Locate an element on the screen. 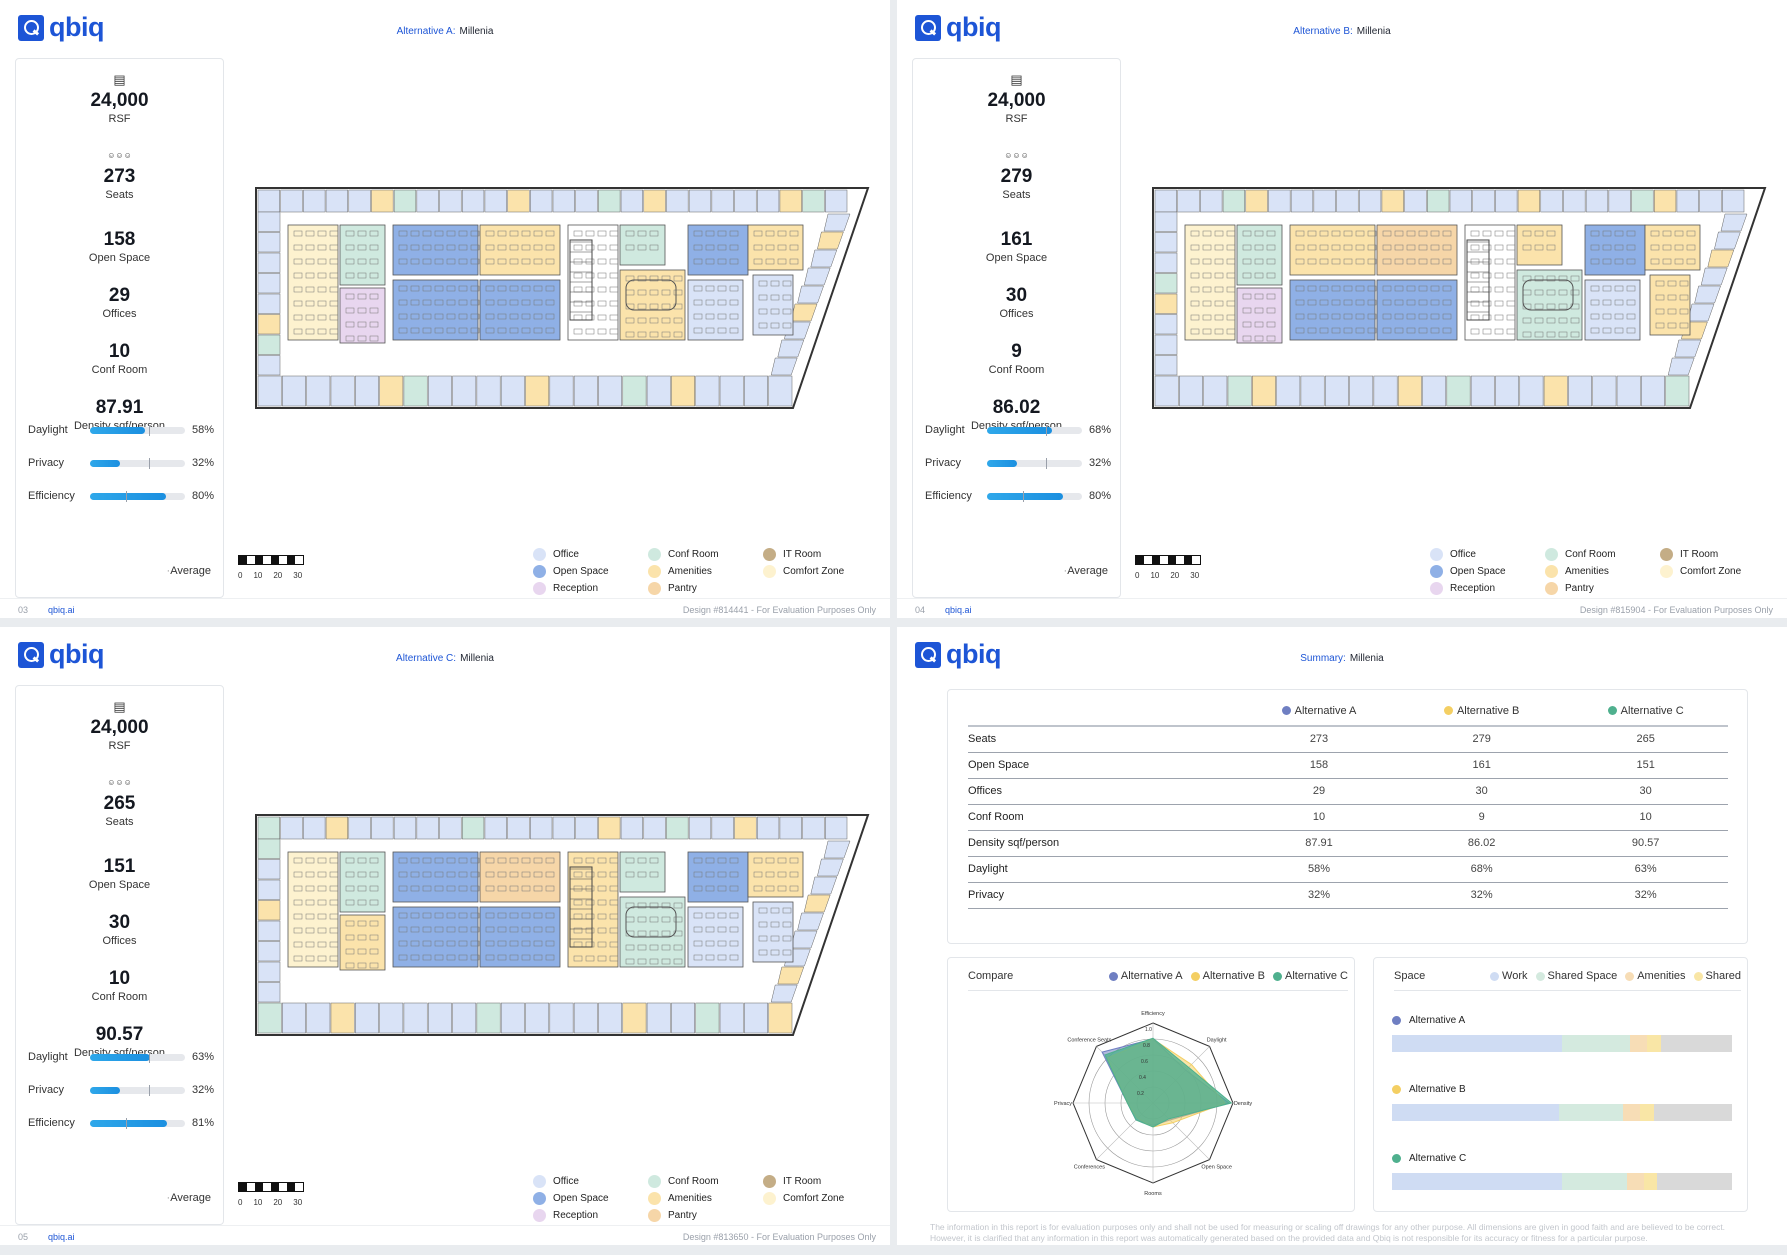 The height and width of the screenshot is (1255, 1787). scale-tick: 20 is located at coordinates (278, 575).